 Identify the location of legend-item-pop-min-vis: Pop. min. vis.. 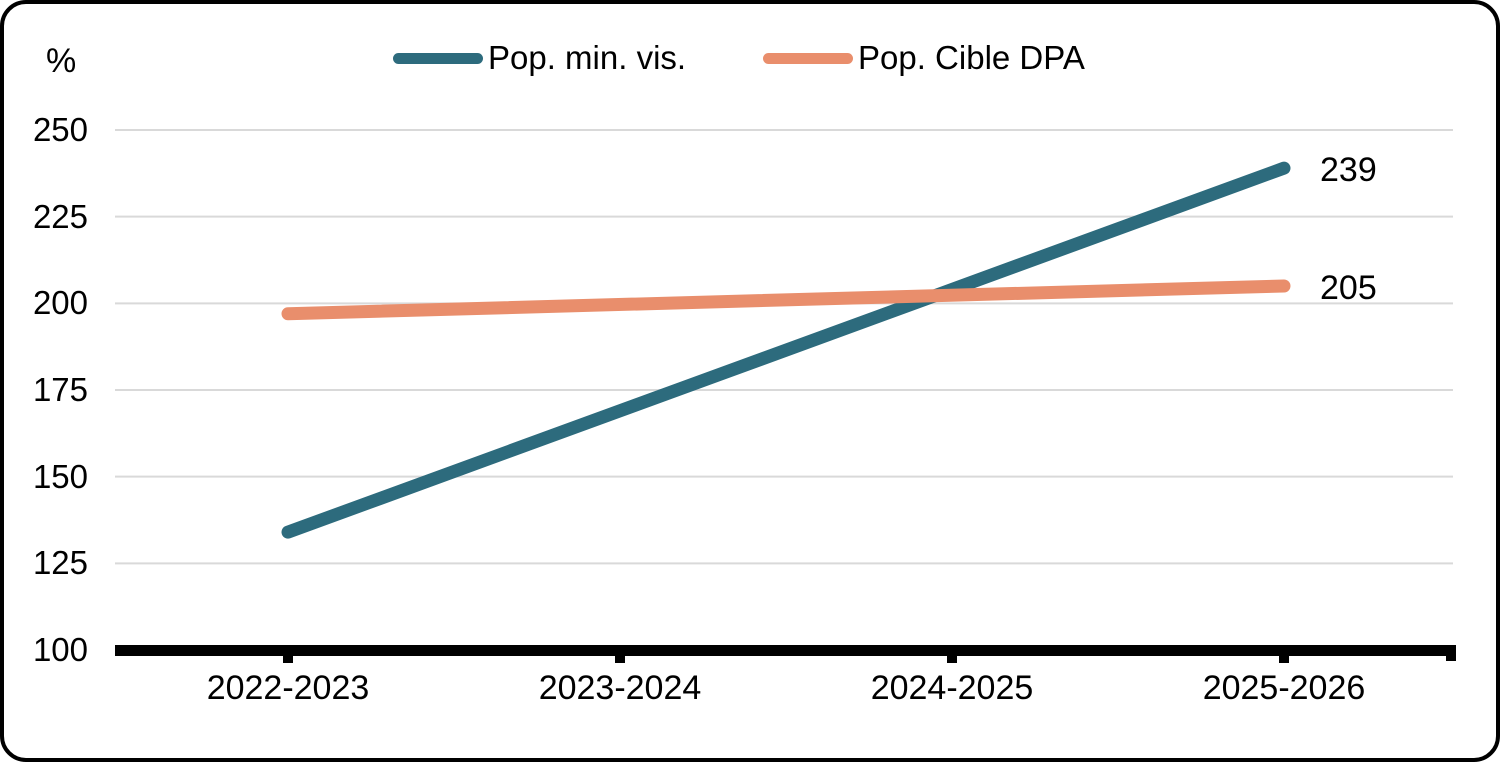
(539, 58).